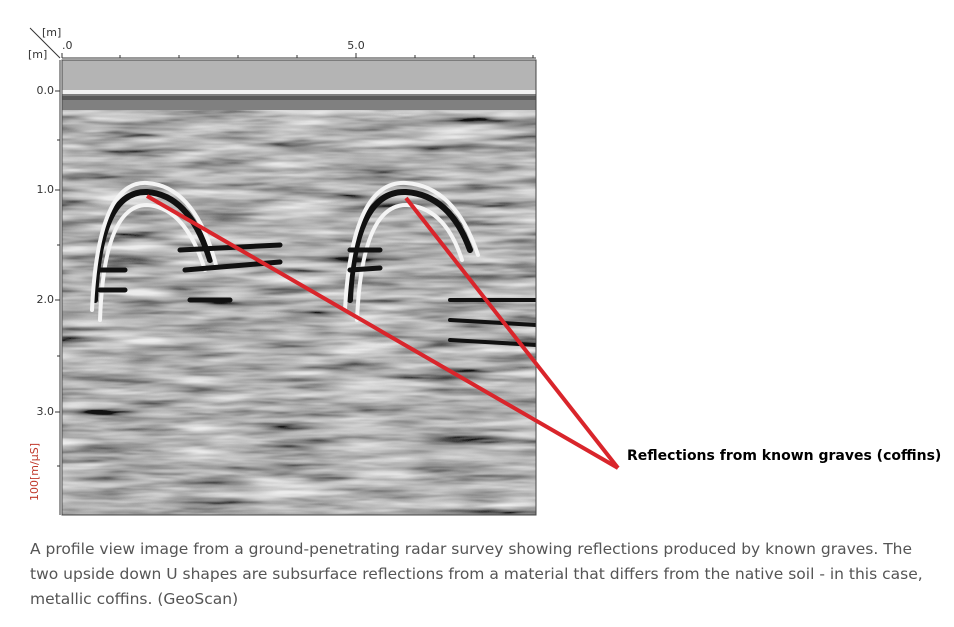  Describe the element at coordinates (46, 299) in the screenshot. I see `y-tick-label: 2.0` at that location.